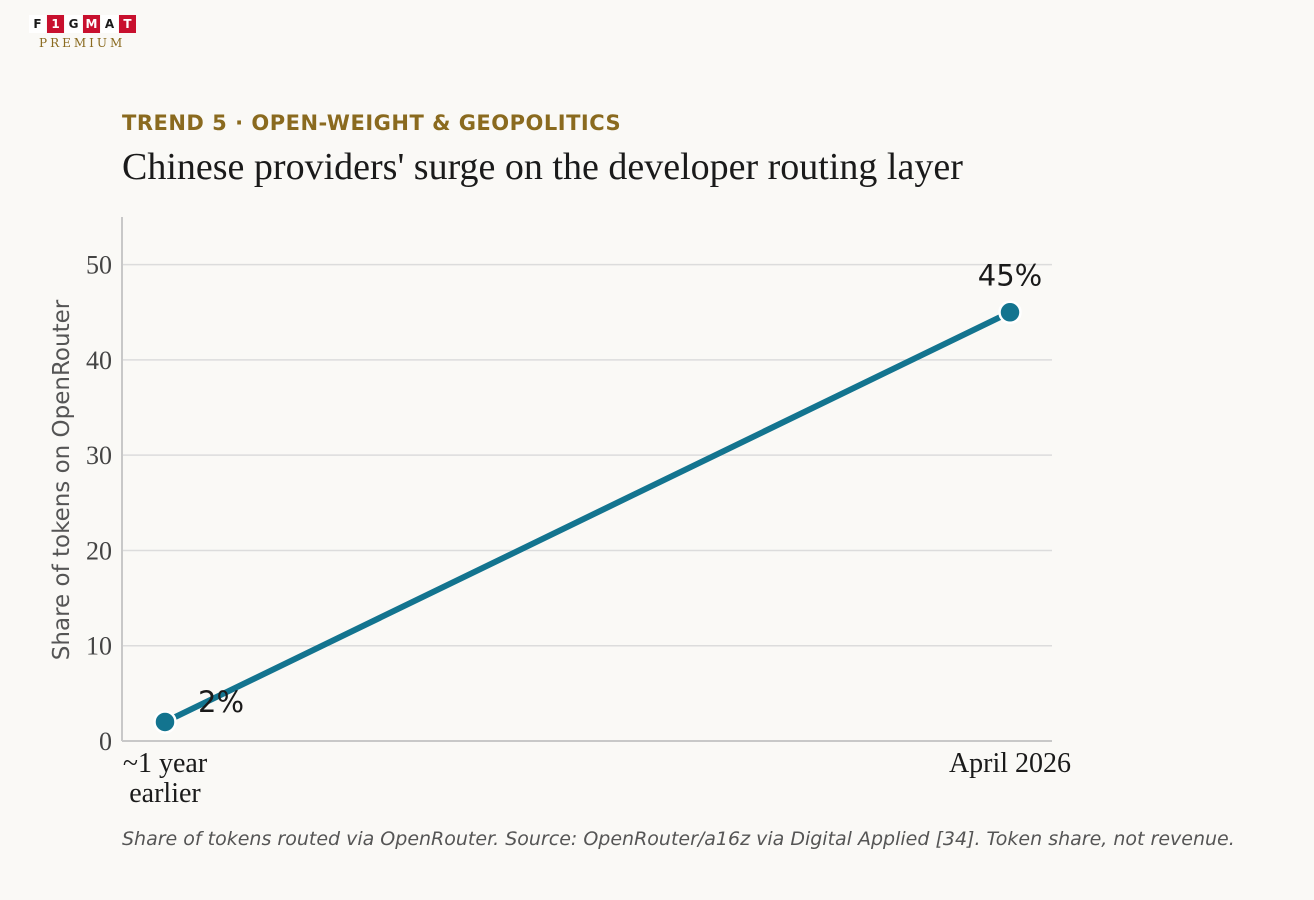 Image resolution: width=1314 pixels, height=900 pixels. What do you see at coordinates (105, 741) in the screenshot?
I see `y-tick-label: 0` at bounding box center [105, 741].